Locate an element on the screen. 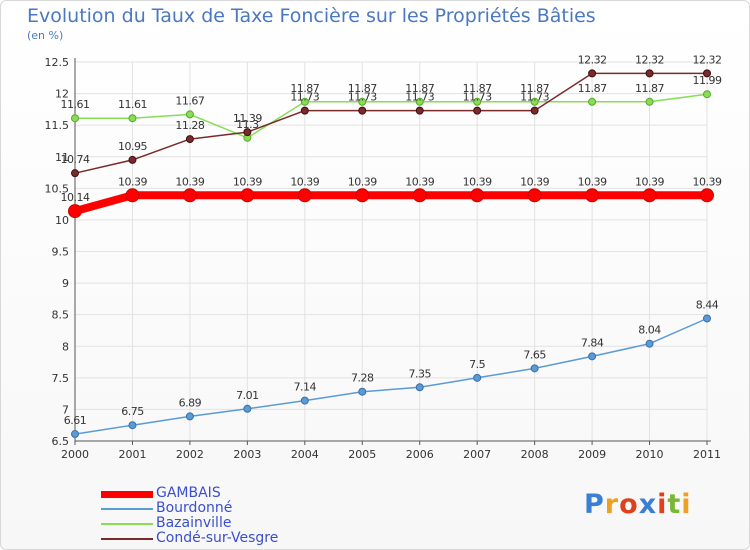 This screenshot has width=750, height=550. y-tick-label: 7 is located at coordinates (65, 409).